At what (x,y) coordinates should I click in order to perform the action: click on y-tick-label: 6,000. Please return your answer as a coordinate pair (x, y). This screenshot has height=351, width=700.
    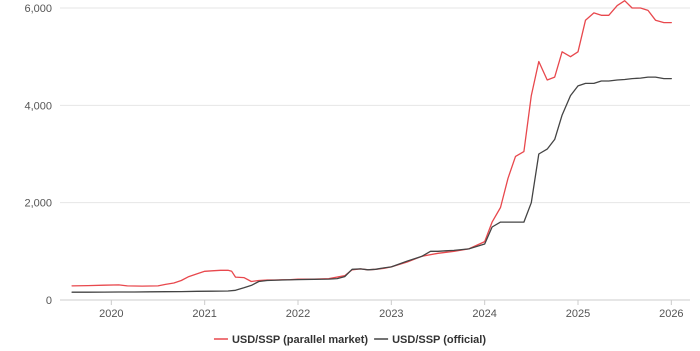
    Looking at the image, I should click on (38, 9).